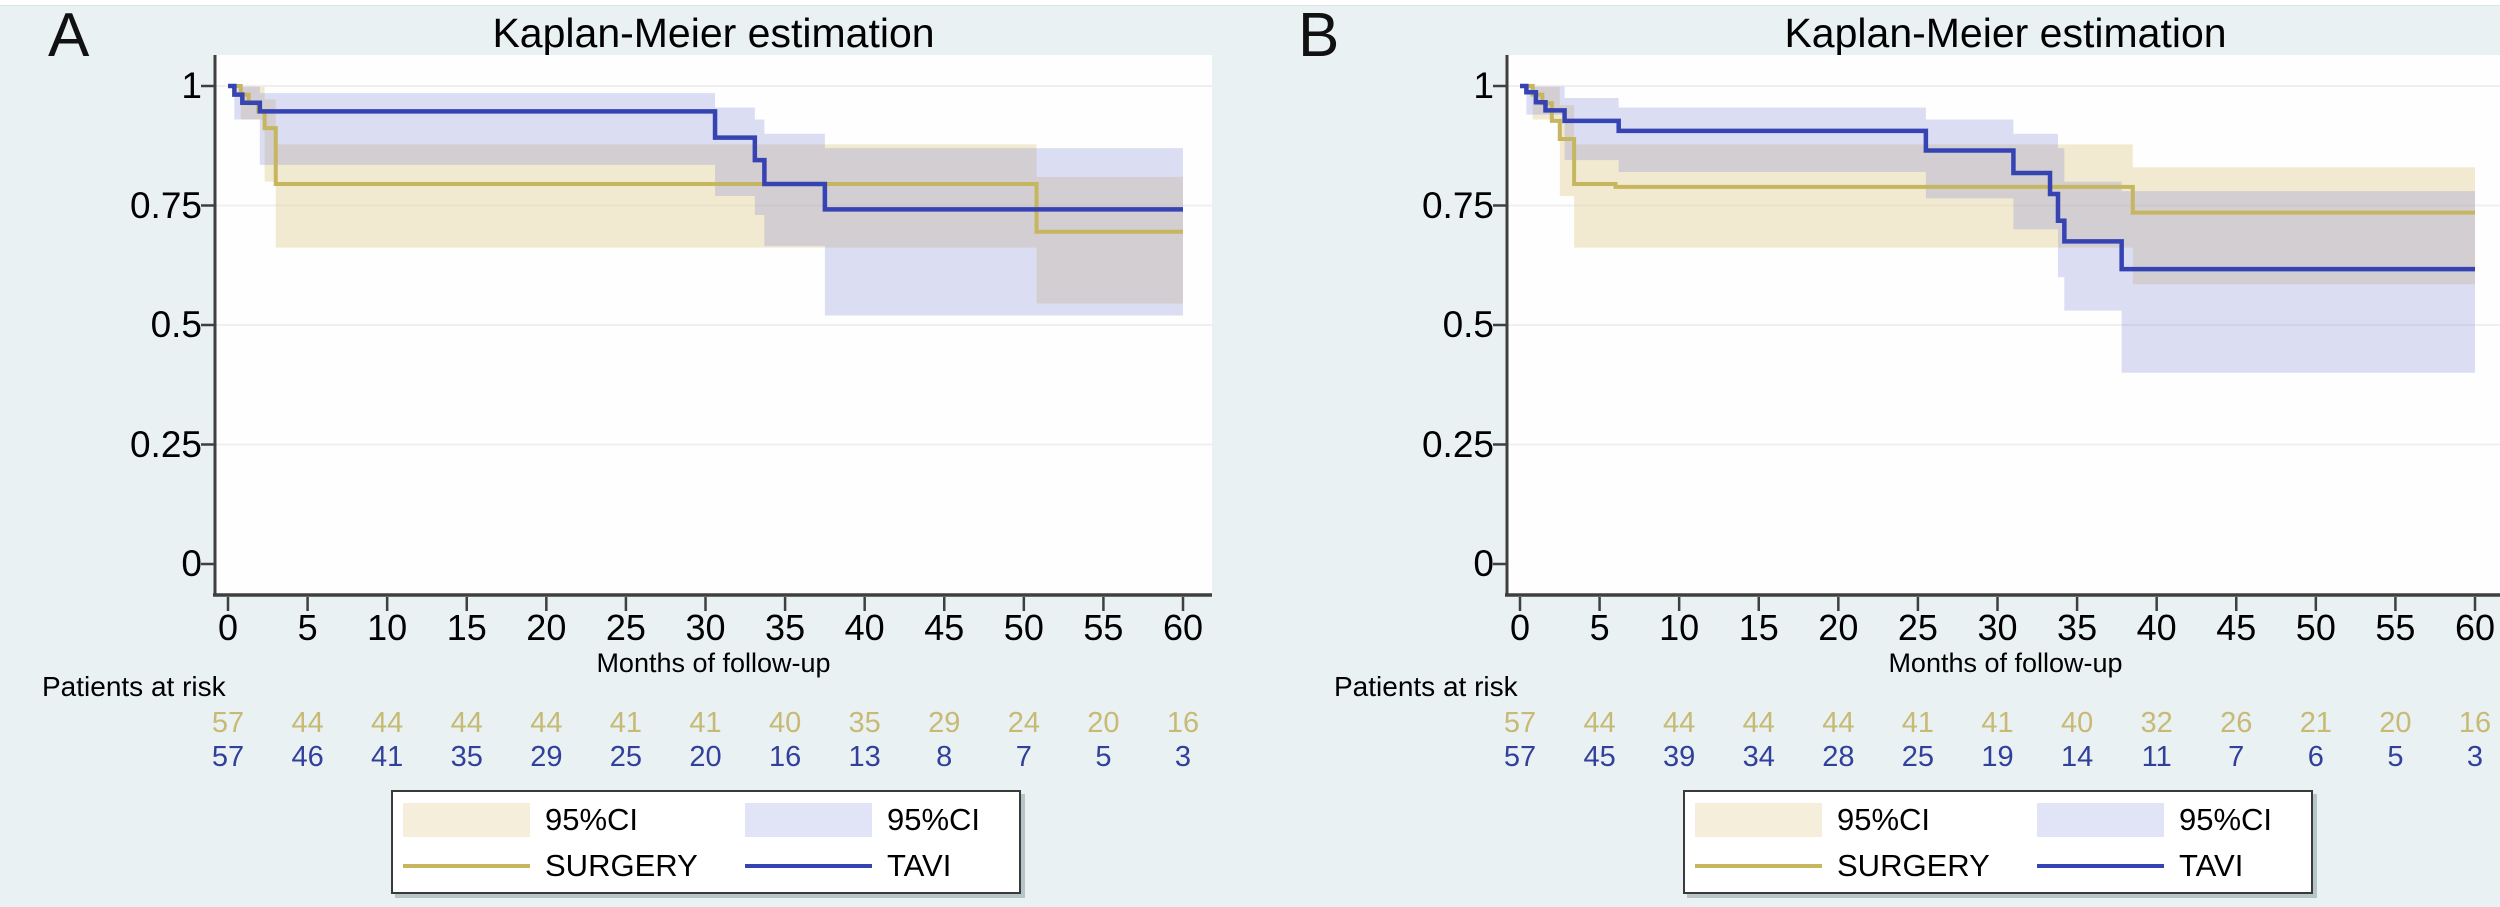  Describe the element at coordinates (2395, 627) in the screenshot. I see `x-tick-label: 55` at that location.